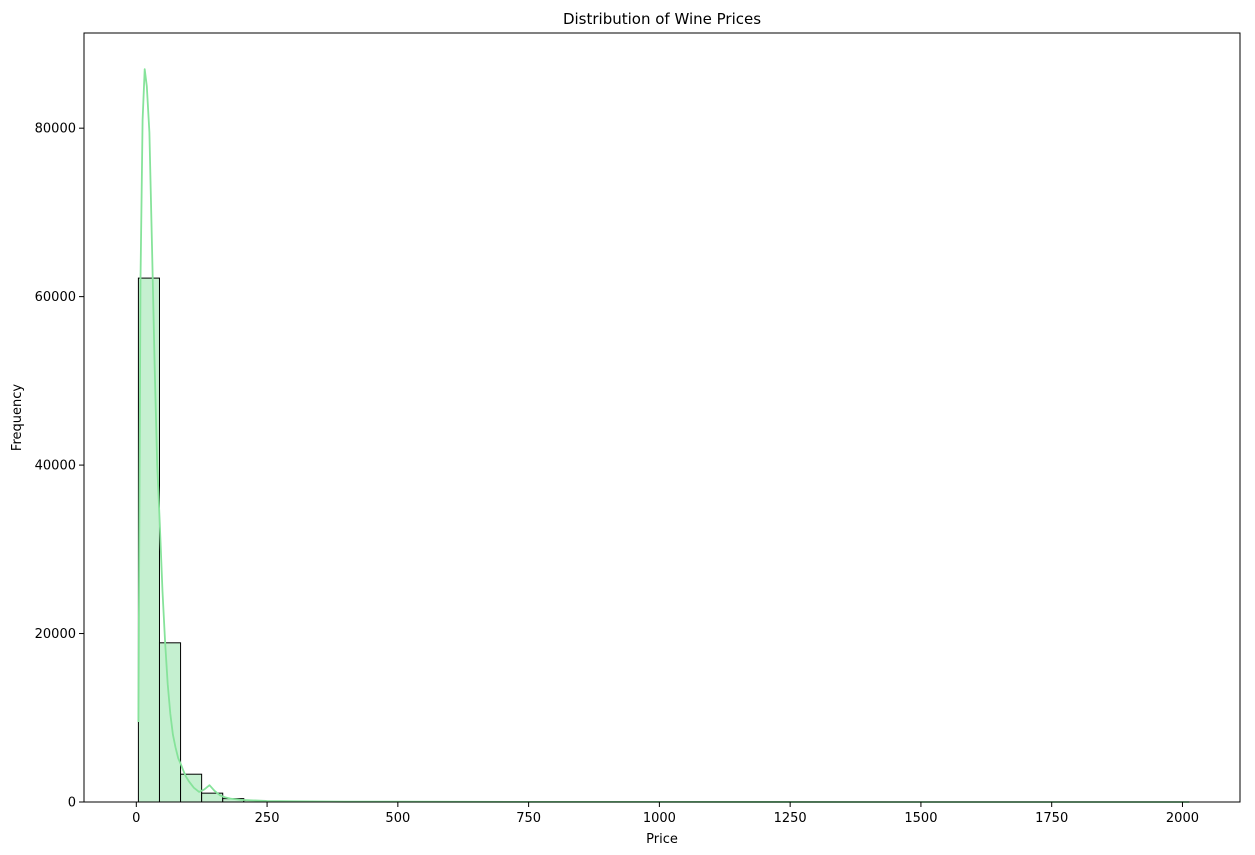 The height and width of the screenshot is (855, 1255). What do you see at coordinates (528, 818) in the screenshot?
I see `x-tick-label: 750` at bounding box center [528, 818].